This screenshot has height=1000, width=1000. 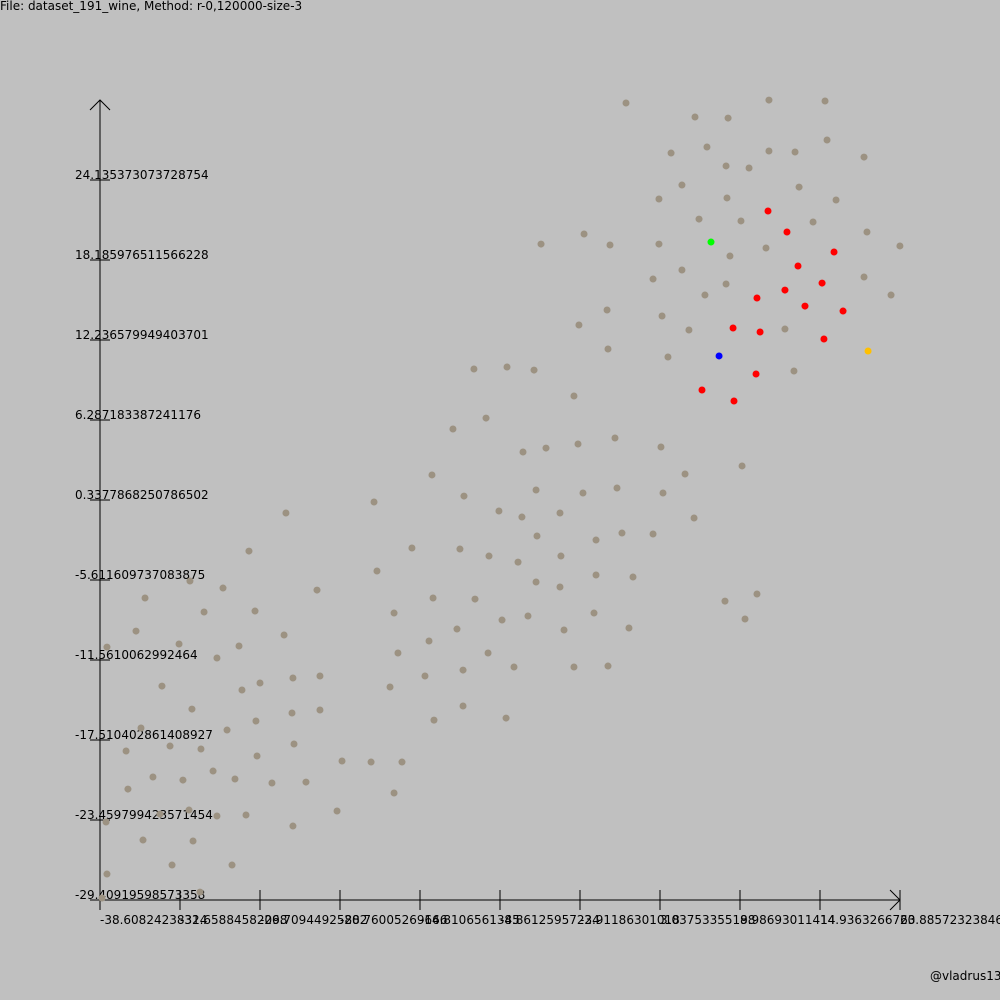 I want to click on credit: @vladrus13, so click(x=965, y=976).